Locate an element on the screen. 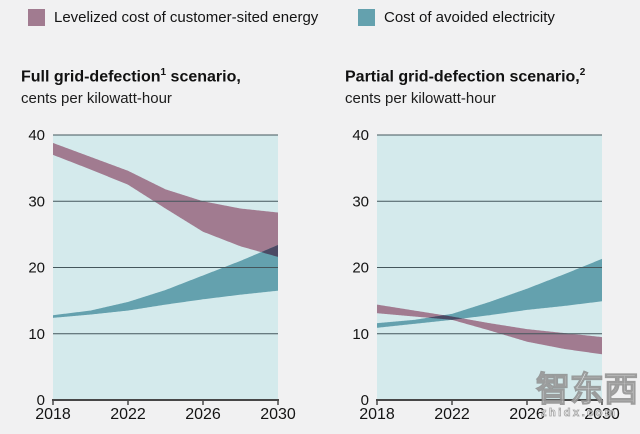 The image size is (640, 434). footnote-marker-2: 2 is located at coordinates (582, 72).